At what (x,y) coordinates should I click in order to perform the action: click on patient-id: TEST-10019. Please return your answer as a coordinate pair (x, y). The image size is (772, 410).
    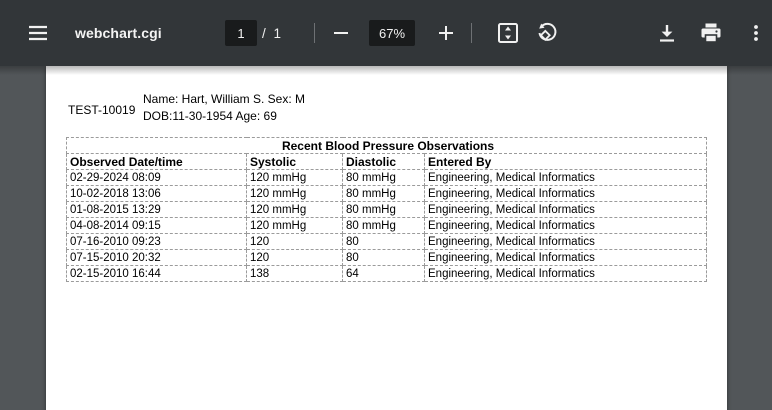
    Looking at the image, I should click on (102, 110).